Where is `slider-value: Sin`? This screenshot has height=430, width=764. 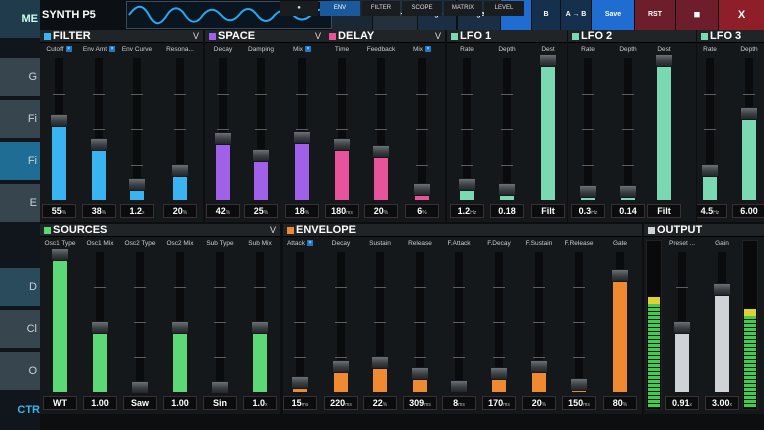 slider-value: Sin is located at coordinates (220, 403).